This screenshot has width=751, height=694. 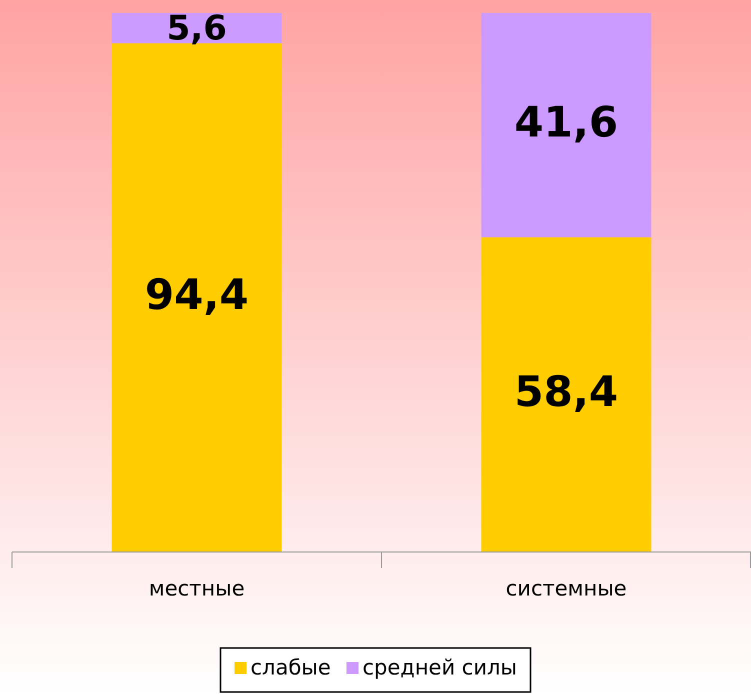 I want to click on data-label: 5,6, so click(x=196, y=28).